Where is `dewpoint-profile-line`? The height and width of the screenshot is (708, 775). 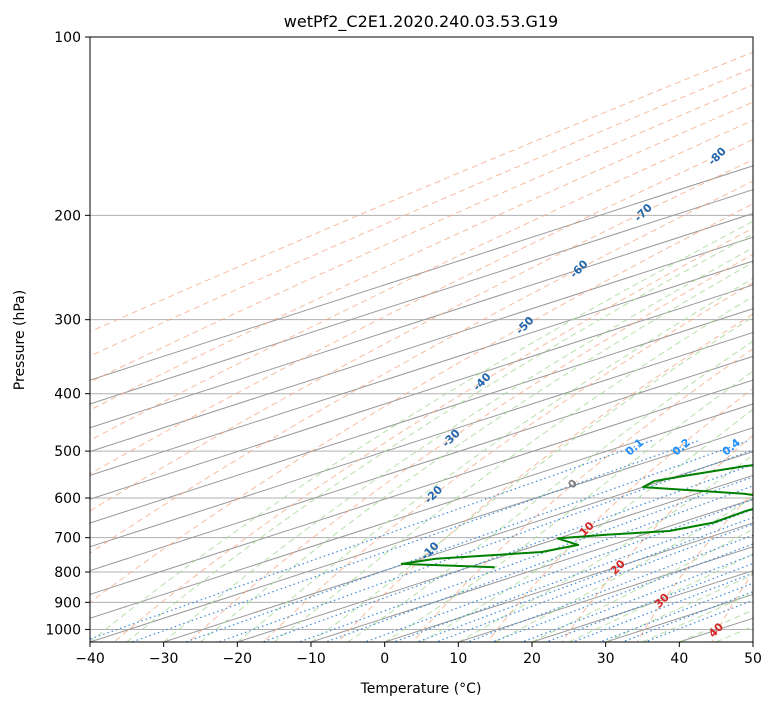
dewpoint-profile-line is located at coordinates (576, 516).